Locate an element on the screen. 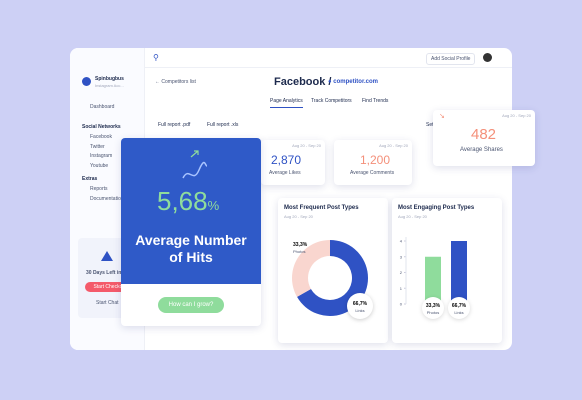 Image resolution: width=582 pixels, height=400 pixels. links-badge is located at coordinates (360, 306).